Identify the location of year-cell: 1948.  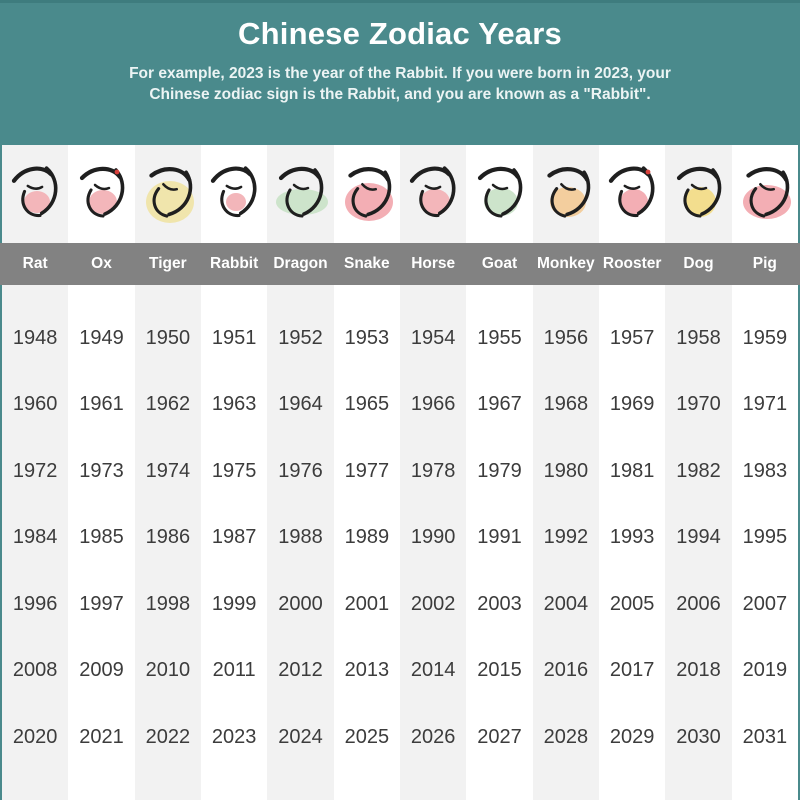
(35, 337).